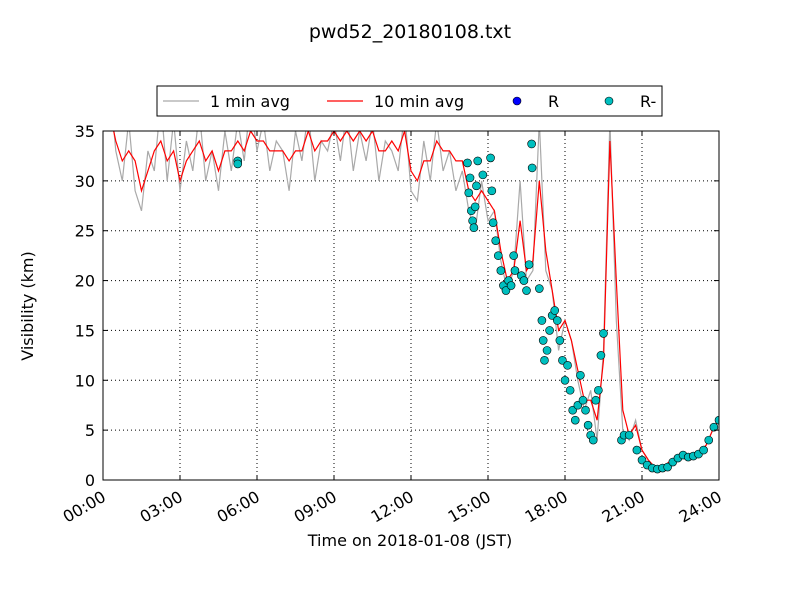 Image resolution: width=800 pixels, height=604 pixels. I want to click on legend-label: 10 min avg, so click(419, 101).